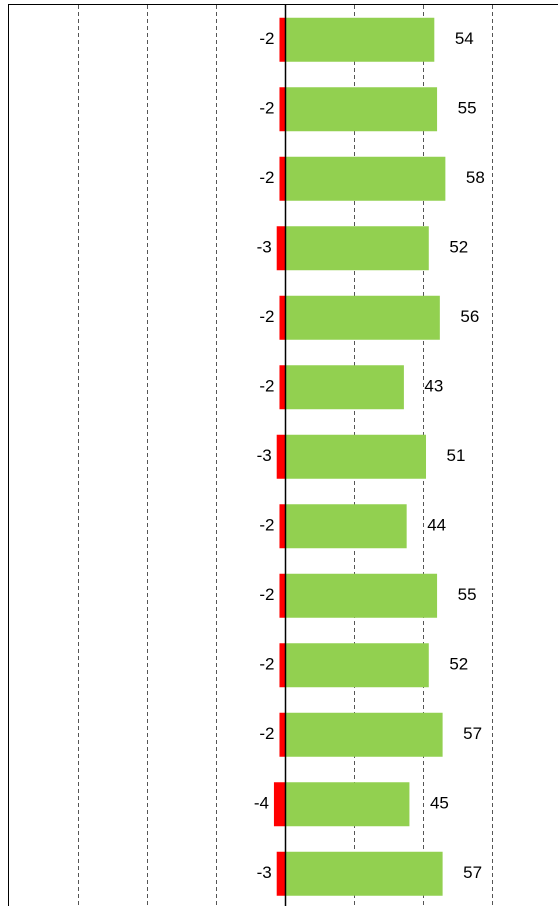 The image size is (558, 906). I want to click on value-label: -4, so click(261, 803).